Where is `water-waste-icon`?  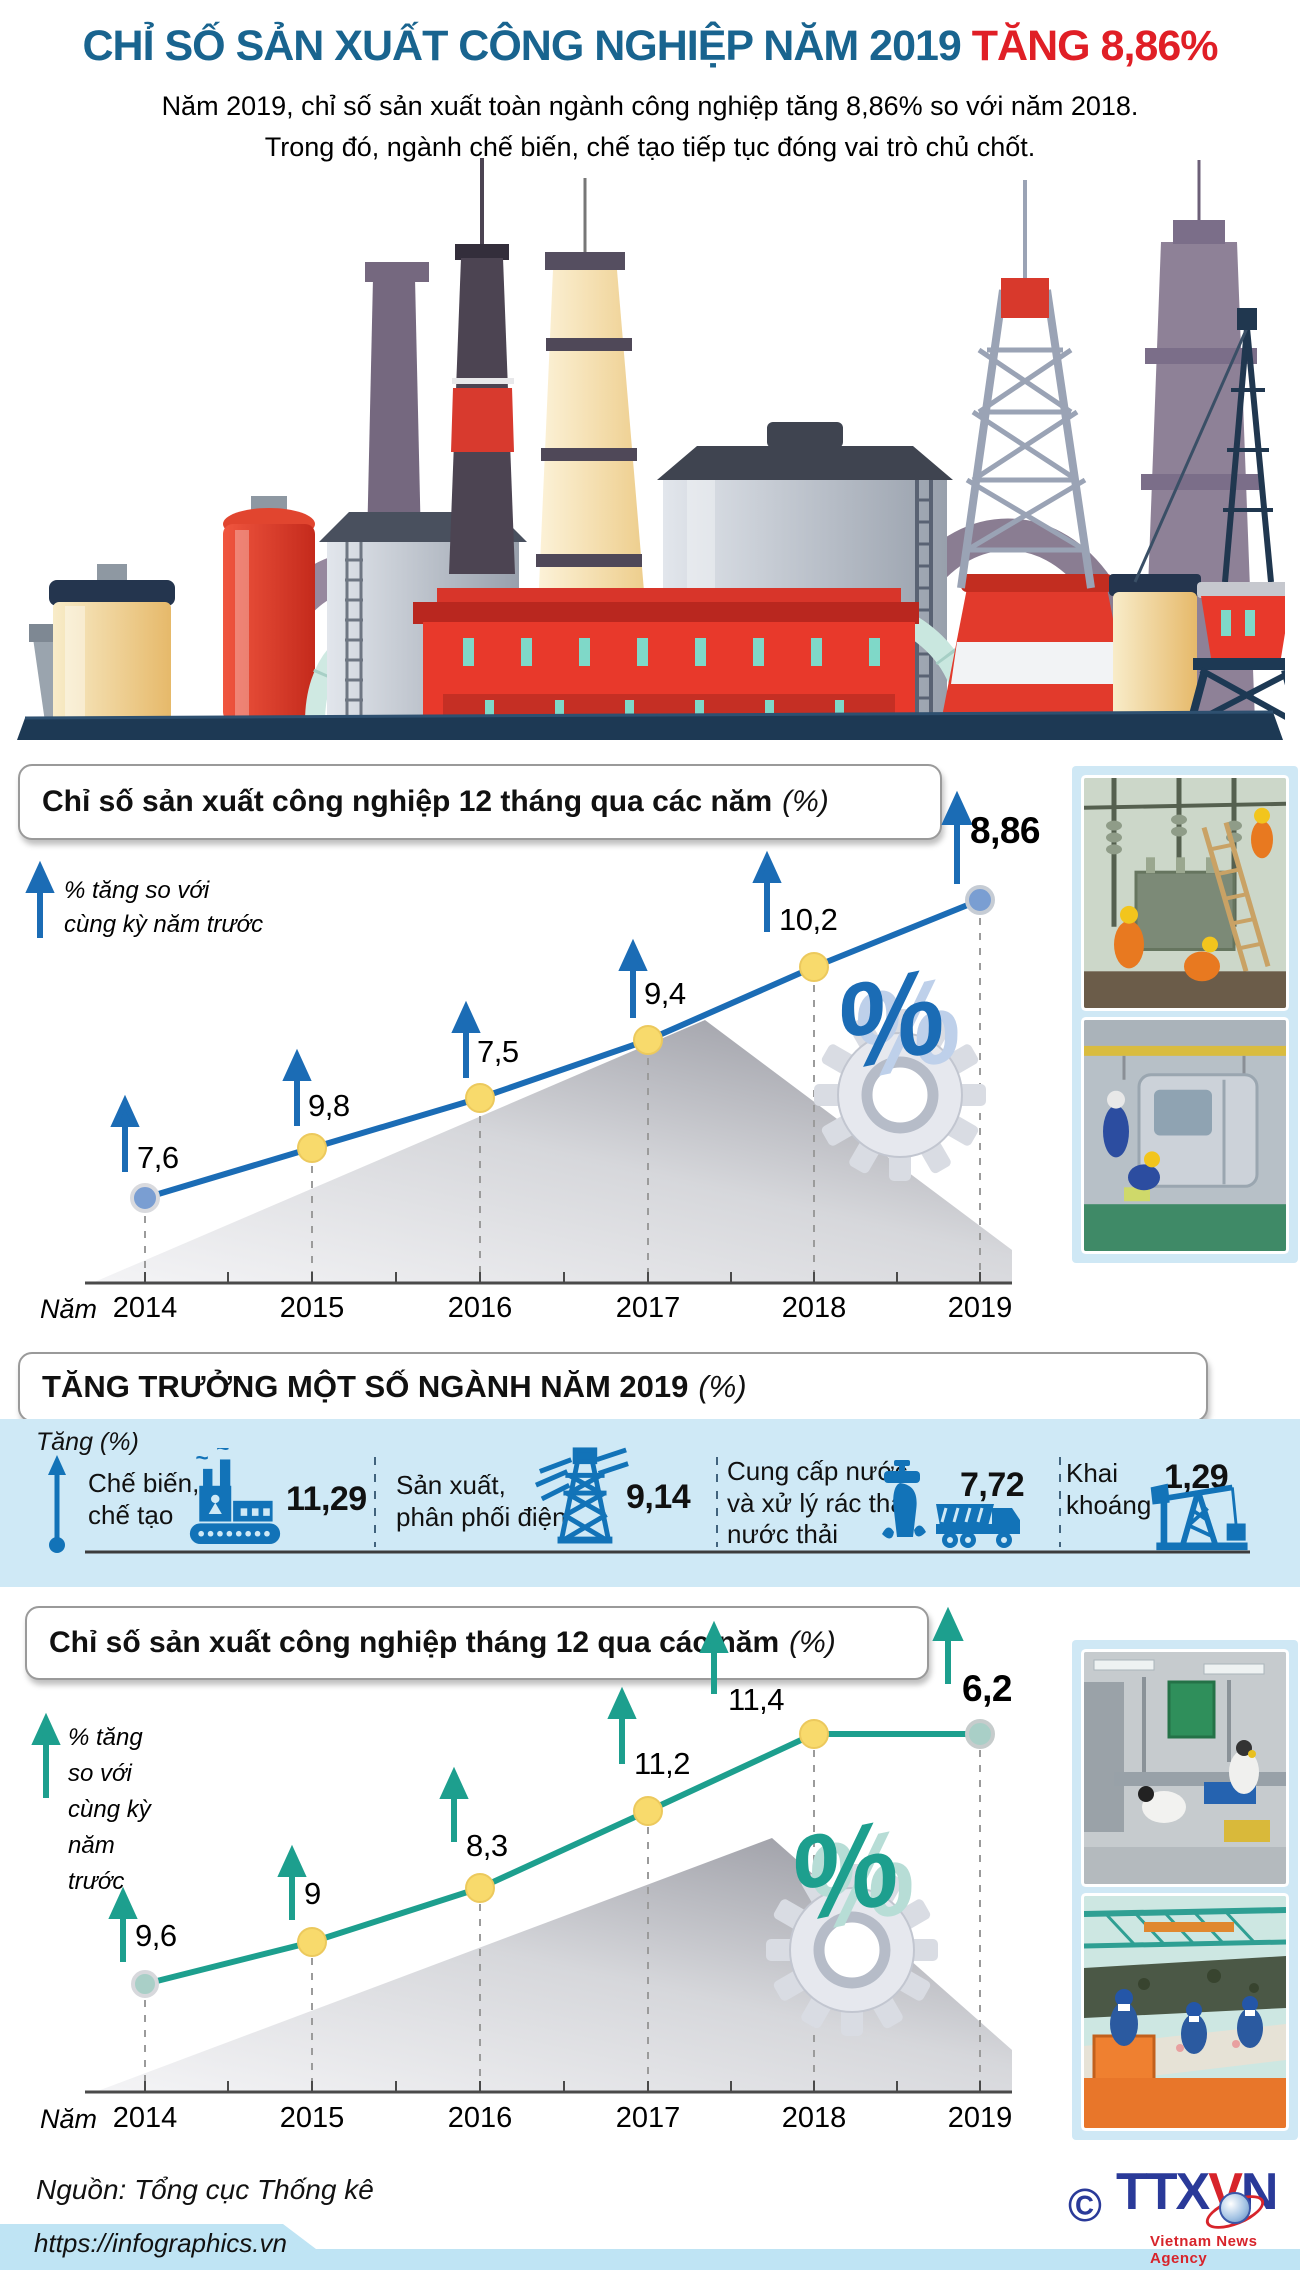 water-waste-icon is located at coordinates (951, 1504).